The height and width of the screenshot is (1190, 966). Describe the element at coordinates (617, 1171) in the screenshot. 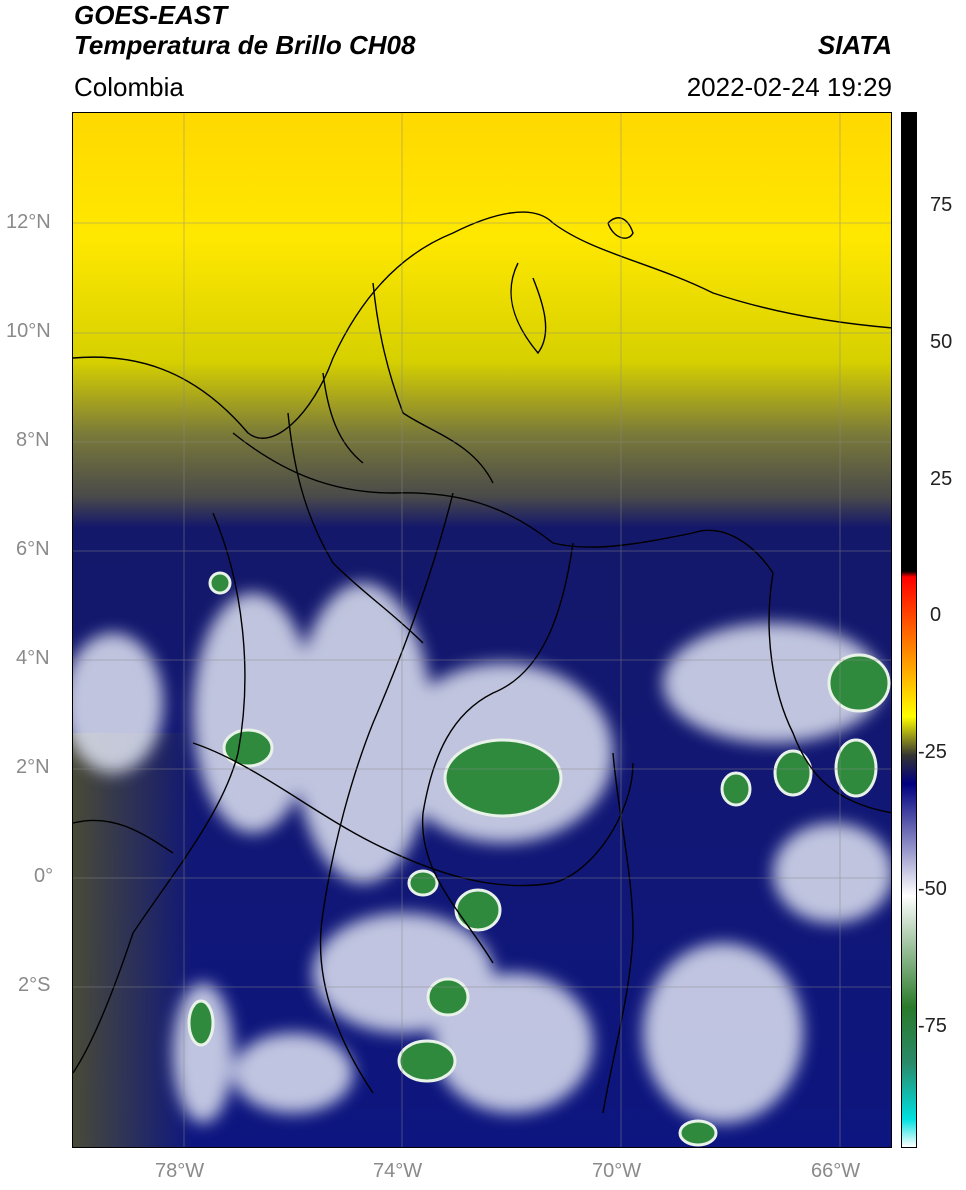

I see `lon-label: 70°W` at that location.